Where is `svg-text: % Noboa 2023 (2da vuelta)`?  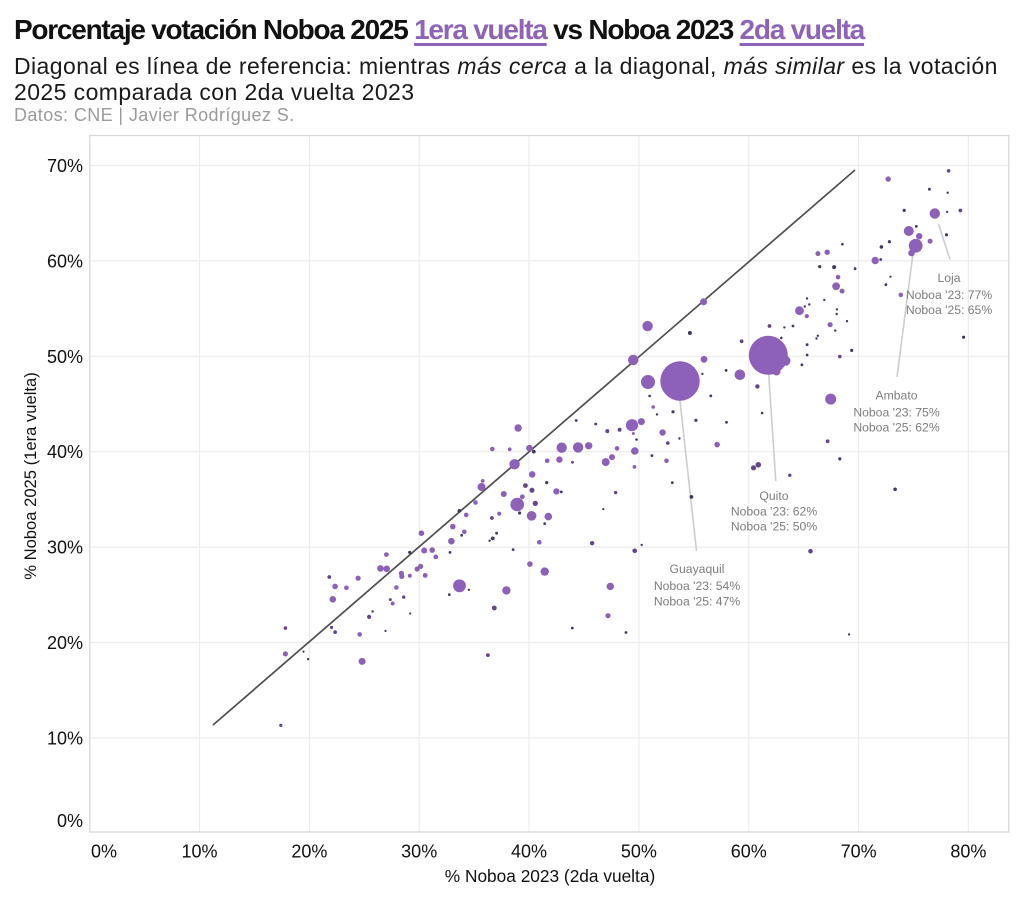 svg-text: % Noboa 2023 (2da vuelta) is located at coordinates (550, 876).